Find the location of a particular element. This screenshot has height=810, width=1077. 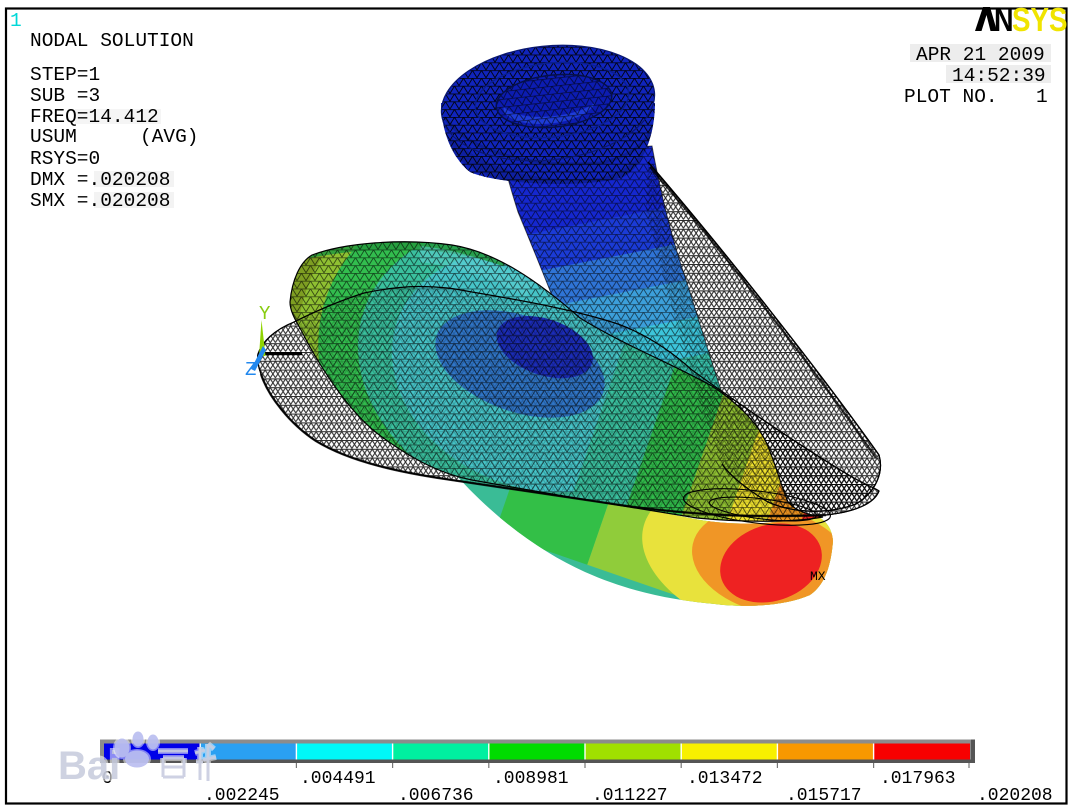

svg-text: RSYS=0 is located at coordinates (65, 159).